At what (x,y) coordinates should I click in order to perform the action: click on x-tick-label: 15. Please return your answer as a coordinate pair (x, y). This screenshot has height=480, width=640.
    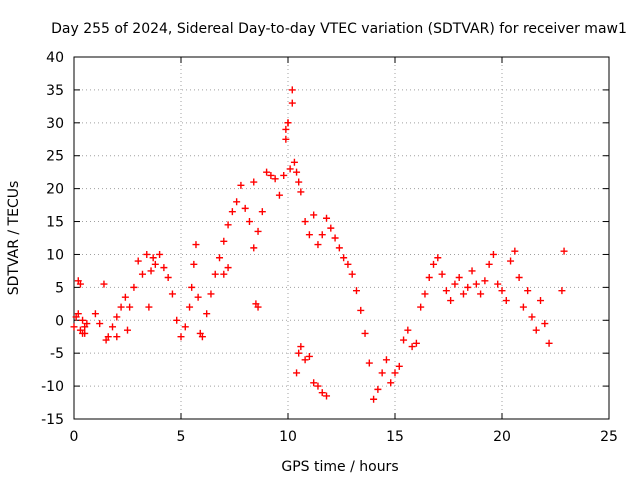
    Looking at the image, I should click on (395, 437).